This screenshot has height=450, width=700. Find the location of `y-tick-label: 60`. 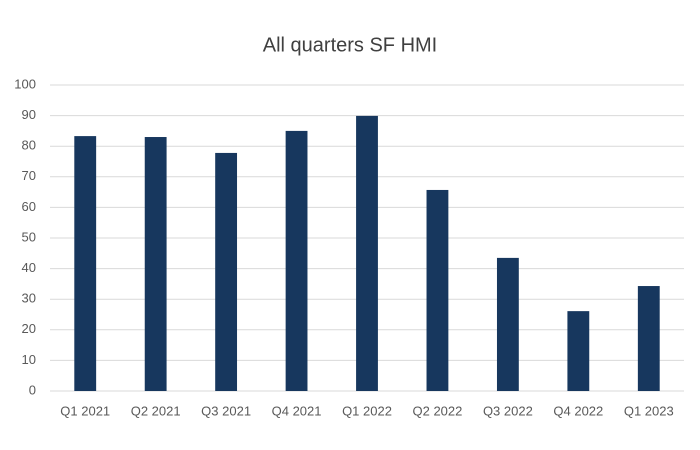

y-tick-label: 60 is located at coordinates (29, 206).